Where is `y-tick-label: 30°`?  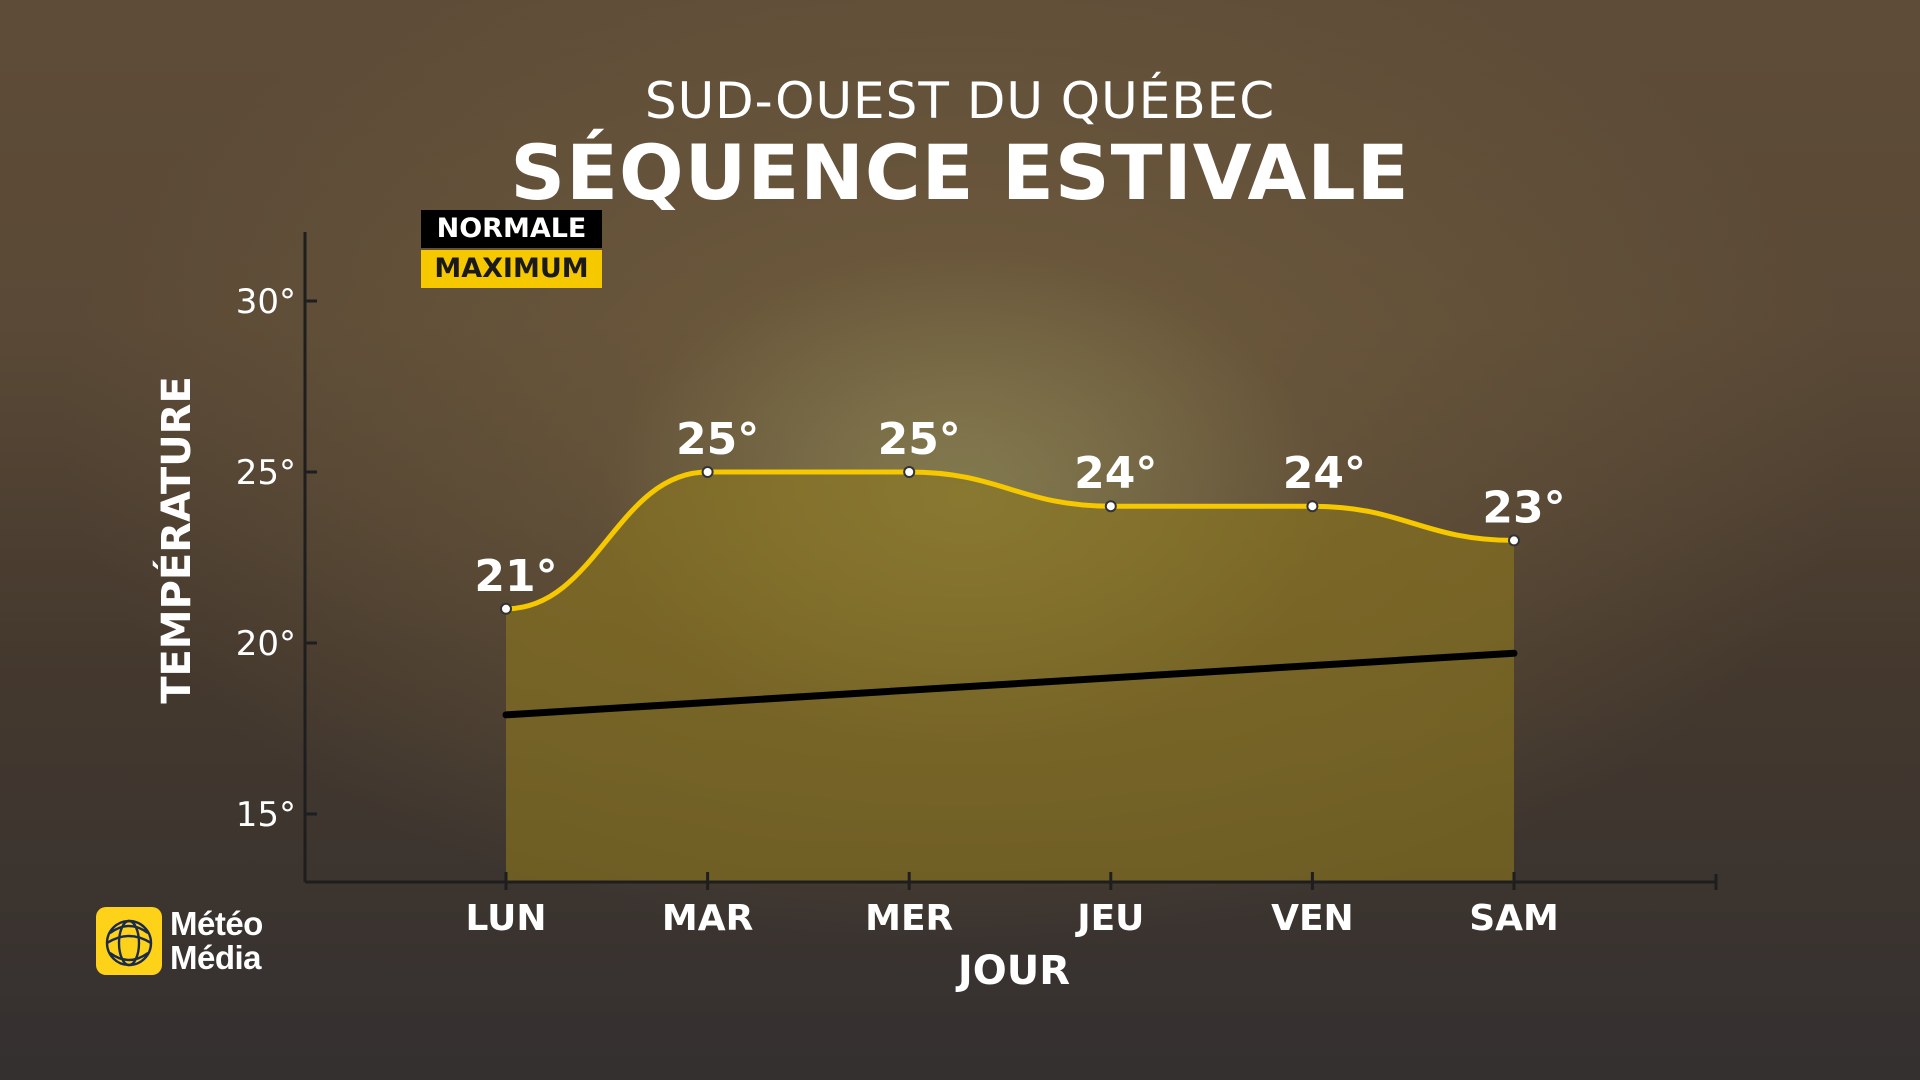
y-tick-label: 30° is located at coordinates (266, 302).